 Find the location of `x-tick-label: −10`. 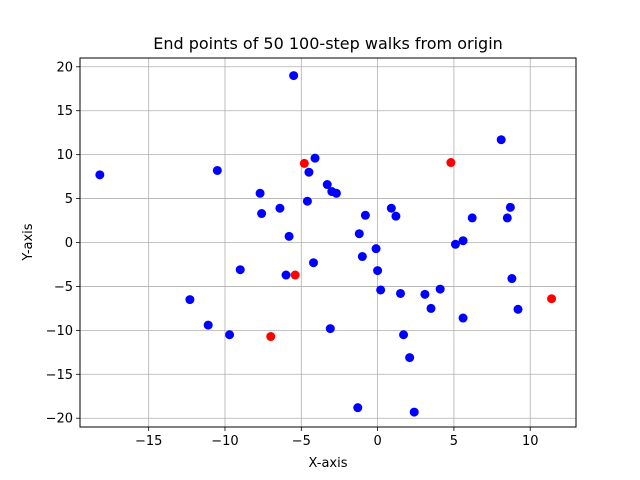

x-tick-label: −10 is located at coordinates (224, 441).